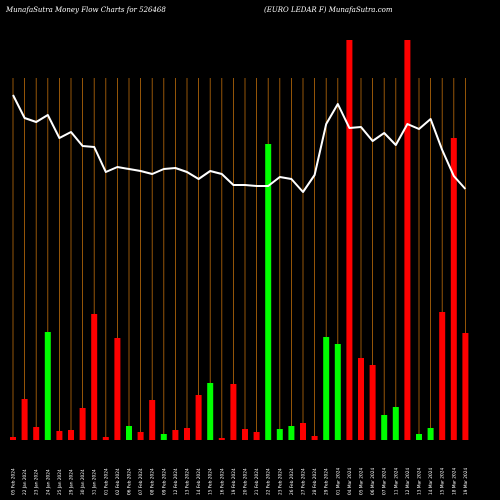  I want to click on x-tick-label: 15 Feb 2024, so click(211, 481).